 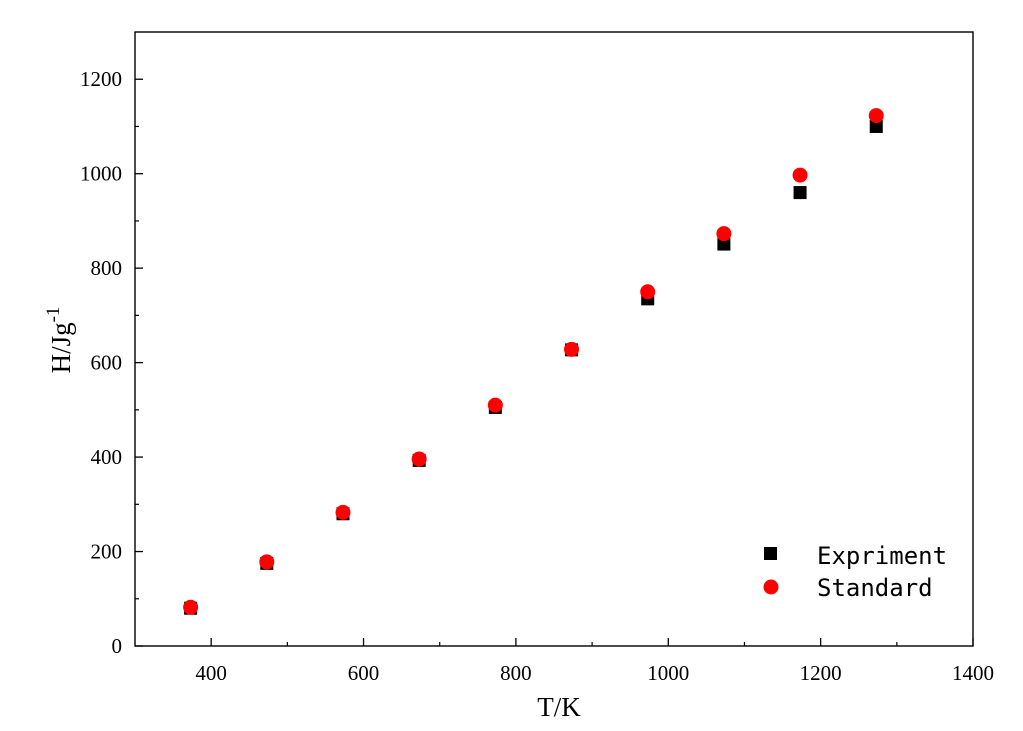 I want to click on y-tick-label: 200, so click(x=107, y=552).